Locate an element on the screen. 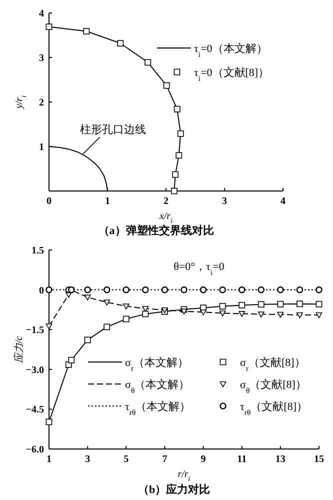 The width and height of the screenshot is (333, 500). x-tick-label: 5 is located at coordinates (126, 459).